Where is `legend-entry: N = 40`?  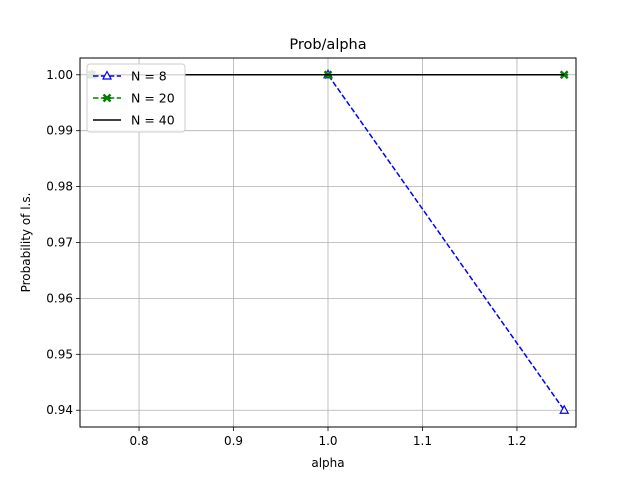 legend-entry: N = 40 is located at coordinates (134, 120).